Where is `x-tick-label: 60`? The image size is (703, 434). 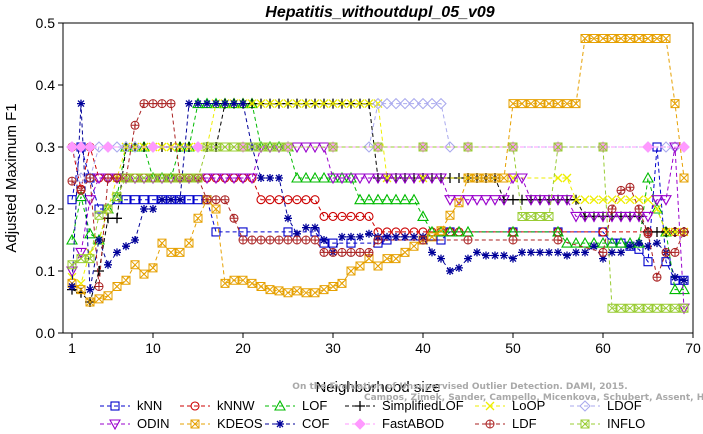 x-tick-label: 60 is located at coordinates (603, 348).